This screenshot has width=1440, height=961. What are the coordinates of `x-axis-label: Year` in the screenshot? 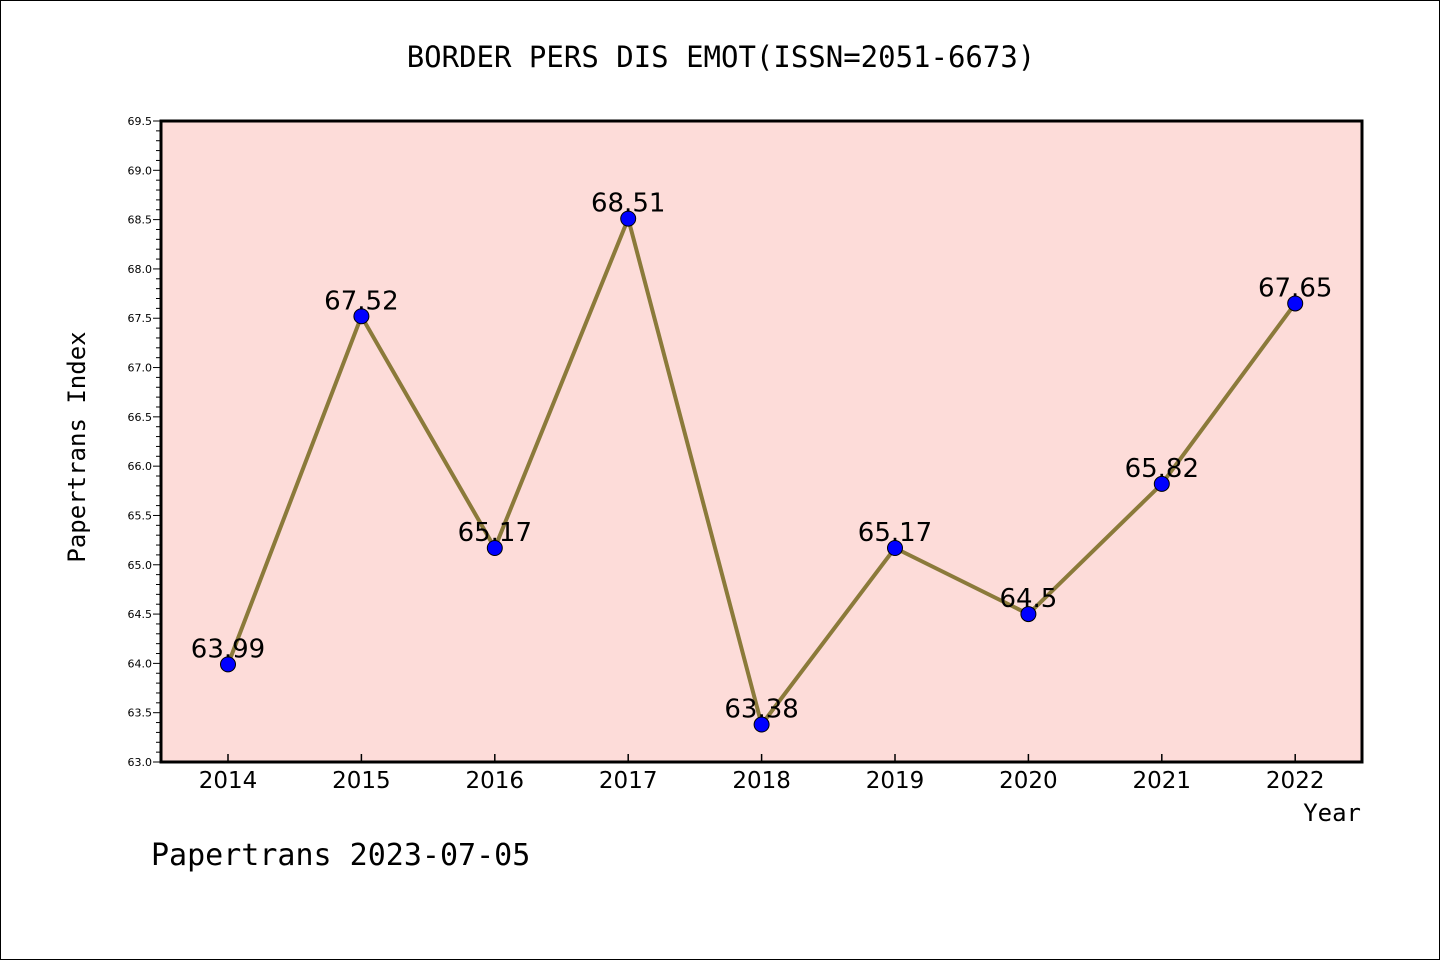 It's located at (1332, 813).